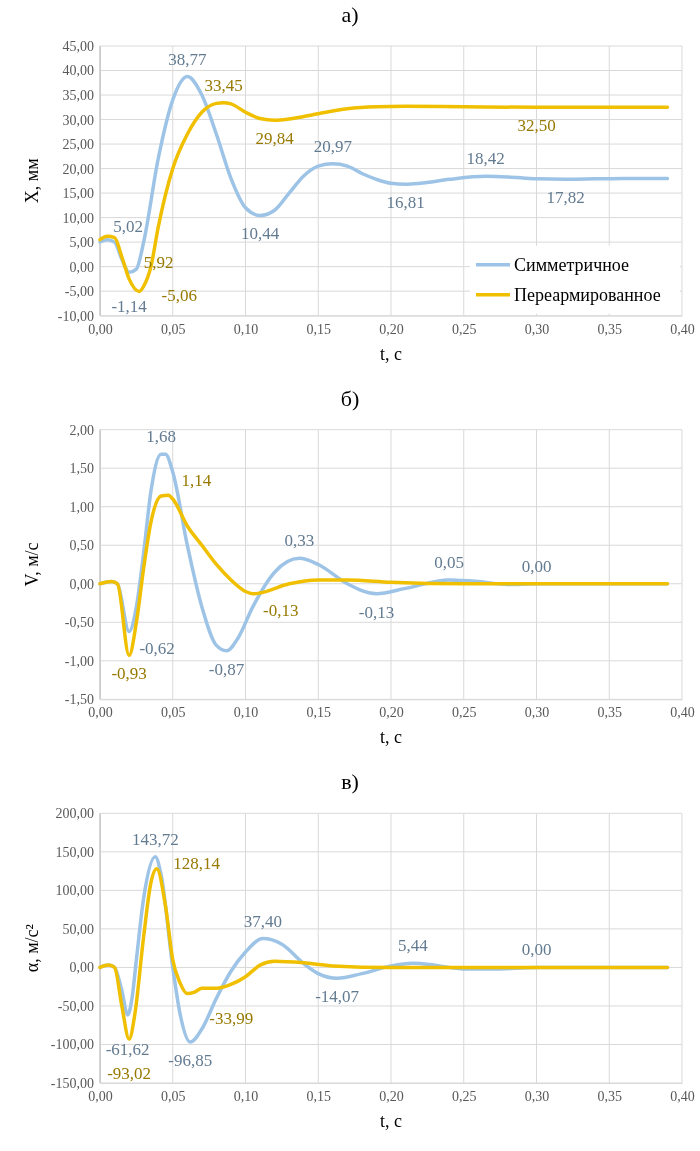  What do you see at coordinates (405, 203) in the screenshot?
I see `annotation: 16,81` at bounding box center [405, 203].